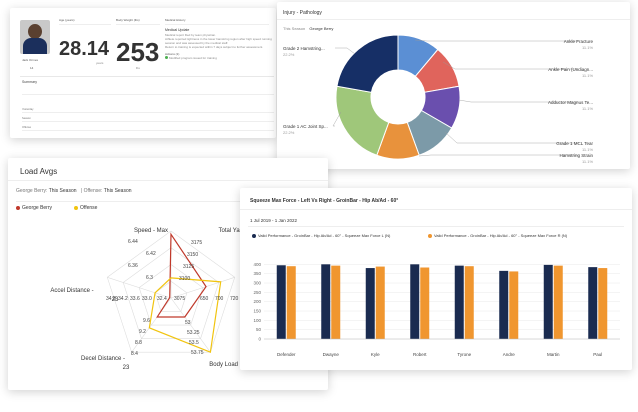 Image resolution: width=638 pixels, height=412 pixels. I want to click on y-tick-label: 300, so click(257, 283).